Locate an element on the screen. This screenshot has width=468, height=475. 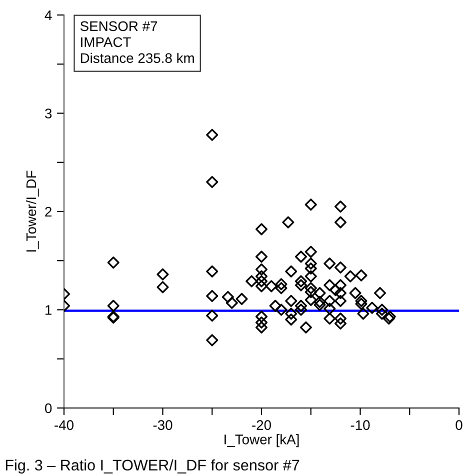
x-tick-label: -20 is located at coordinates (261, 425).